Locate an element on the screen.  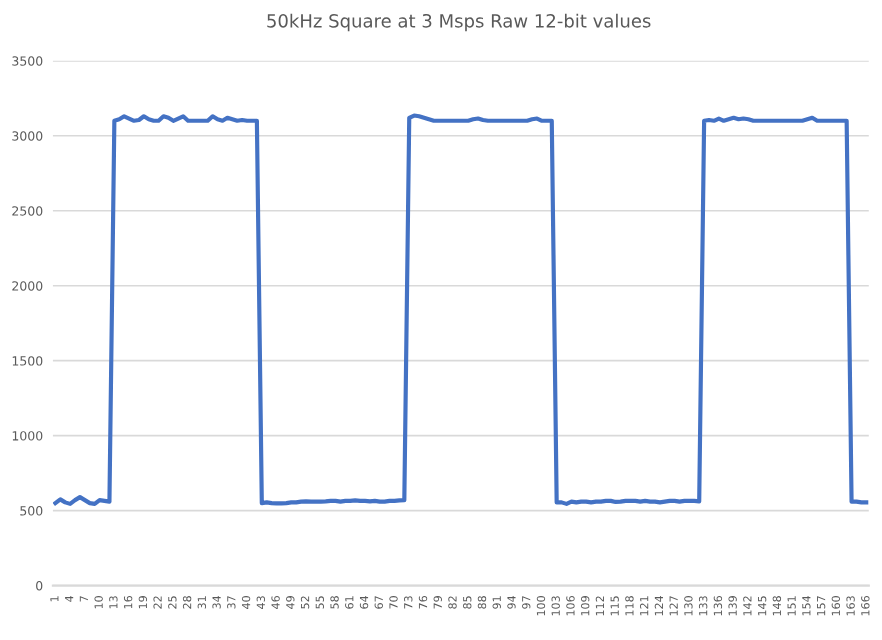
chart-title: 50kHz Square at 3 Msps Raw 12-bit values is located at coordinates (459, 22).